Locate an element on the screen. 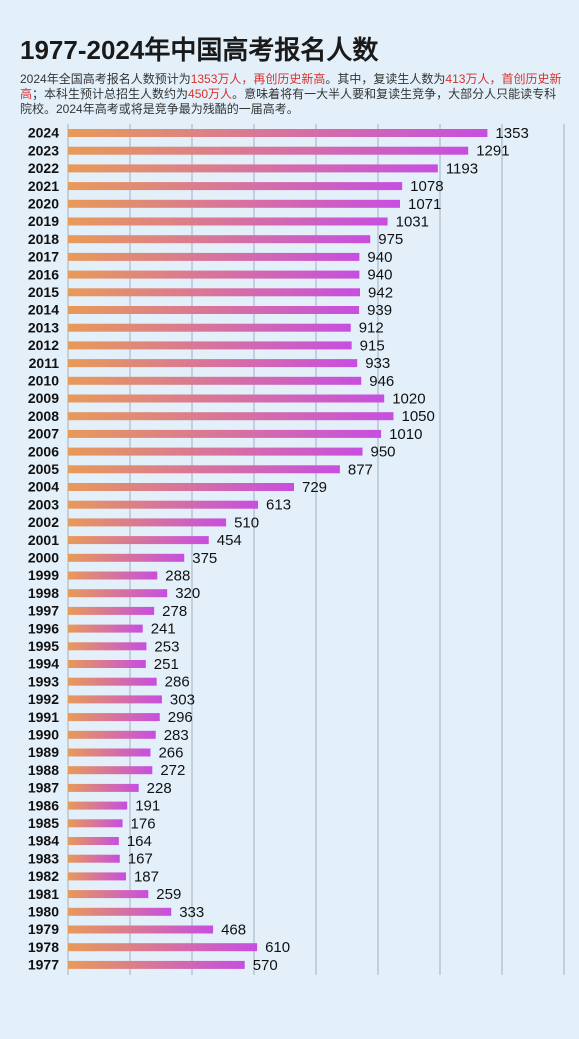  subtitle-part: 。其中，复读生人数为 is located at coordinates (385, 79).